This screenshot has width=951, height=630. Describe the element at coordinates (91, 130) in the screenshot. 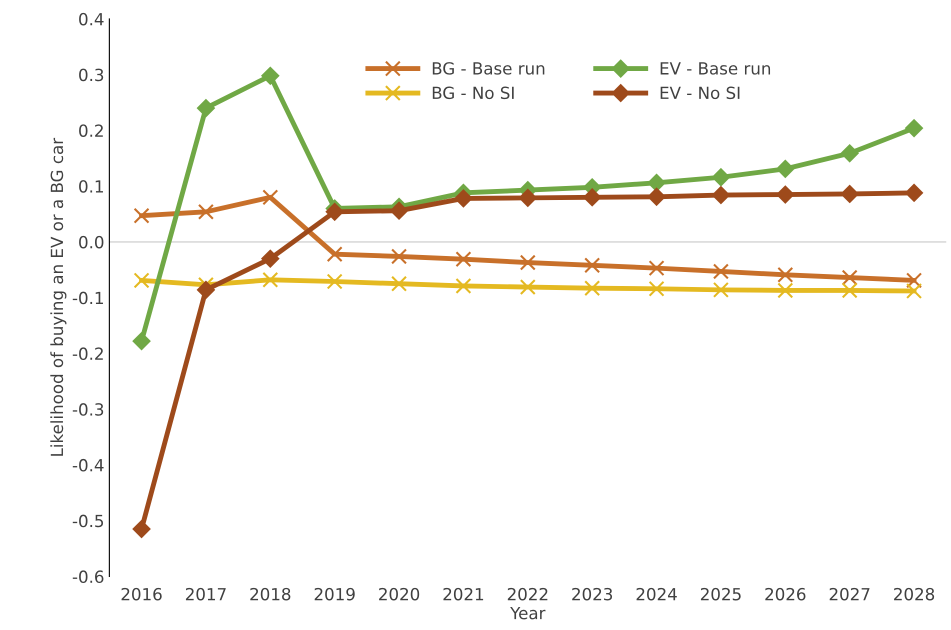

I see `y-tick-label: 0.2` at that location.